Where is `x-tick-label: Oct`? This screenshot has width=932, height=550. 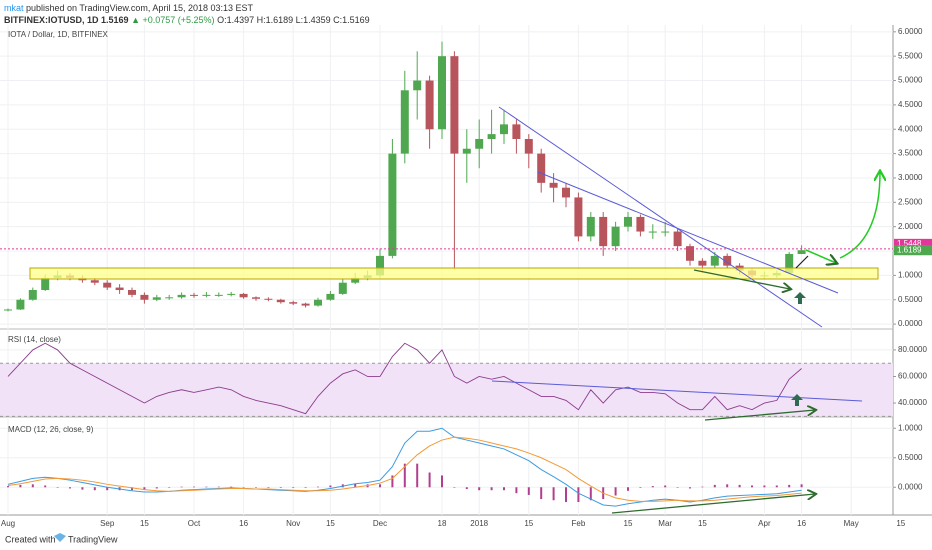
x-tick-label: Oct is located at coordinates (194, 523).